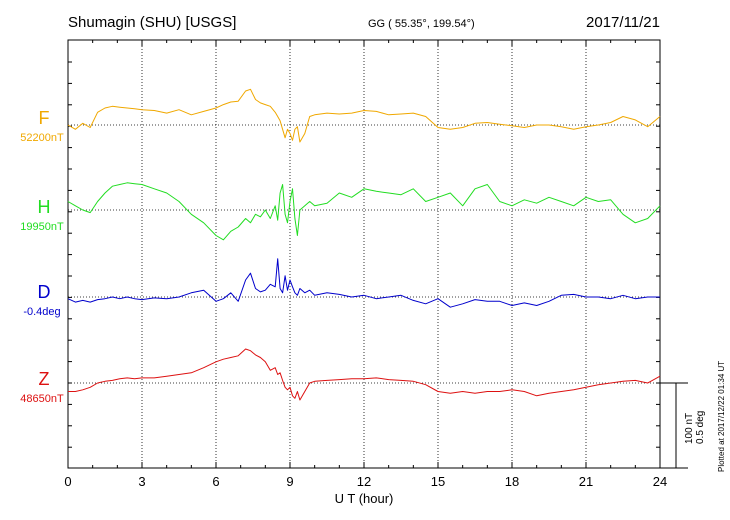 This screenshot has width=730, height=520. Describe the element at coordinates (44, 118) in the screenshot. I see `series-label-f: F` at that location.